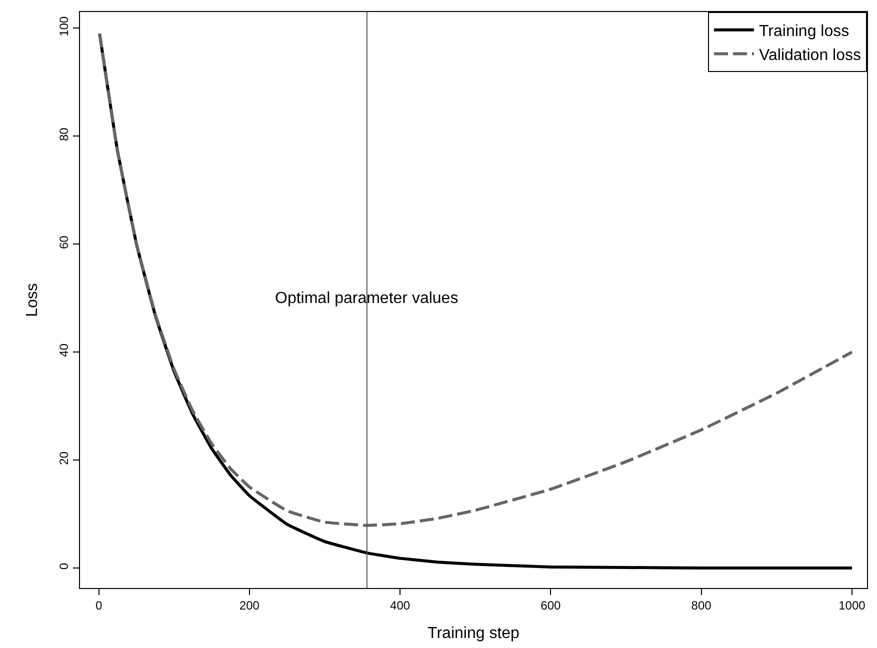 This screenshot has width=877, height=648. Describe the element at coordinates (64, 242) in the screenshot. I see `y-tick-label: 60` at that location.